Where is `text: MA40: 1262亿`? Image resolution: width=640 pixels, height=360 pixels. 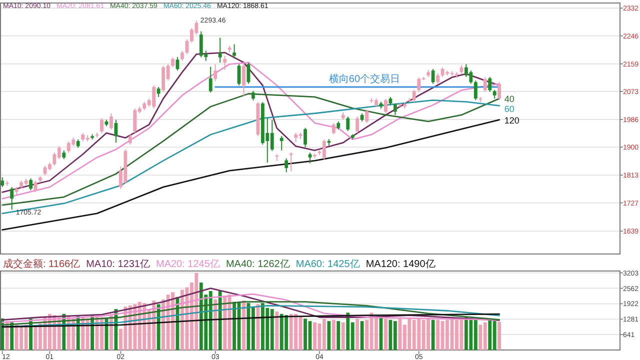 text: MA40: 1262亿 is located at coordinates (258, 264).